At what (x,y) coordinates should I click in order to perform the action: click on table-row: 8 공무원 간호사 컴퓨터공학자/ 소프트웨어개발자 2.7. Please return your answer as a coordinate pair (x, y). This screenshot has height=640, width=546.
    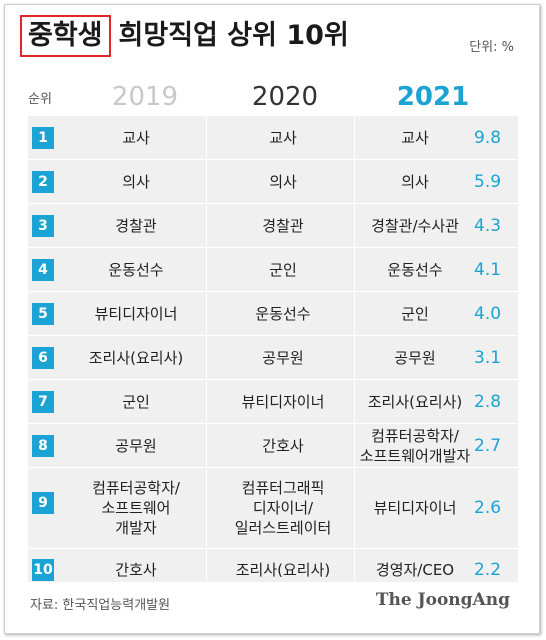
    Looking at the image, I should click on (273, 446).